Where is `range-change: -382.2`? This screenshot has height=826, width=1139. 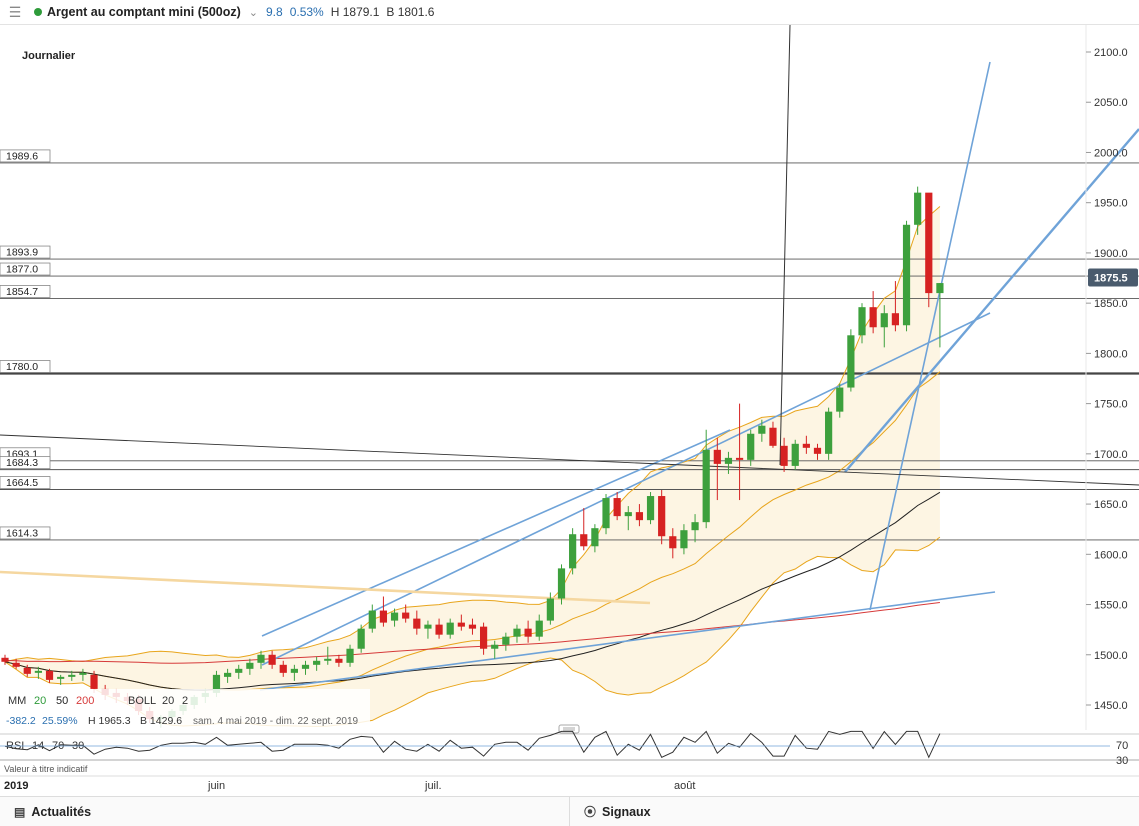 range-change: -382.2 is located at coordinates (21, 721).